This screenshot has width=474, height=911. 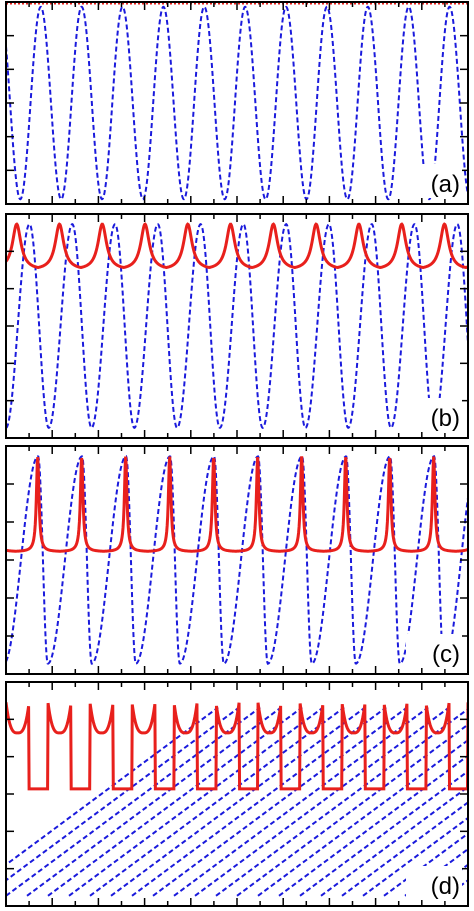 What do you see at coordinates (445, 184) in the screenshot?
I see `panel-label: (a)` at bounding box center [445, 184].